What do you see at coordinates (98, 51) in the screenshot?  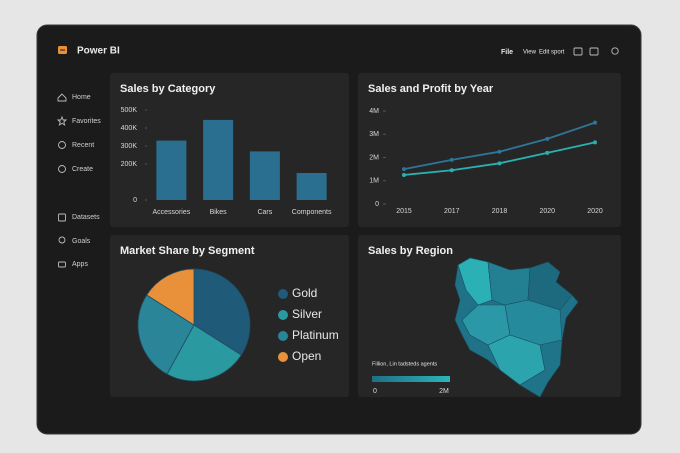 I see `app-name: Power BI` at bounding box center [98, 51].